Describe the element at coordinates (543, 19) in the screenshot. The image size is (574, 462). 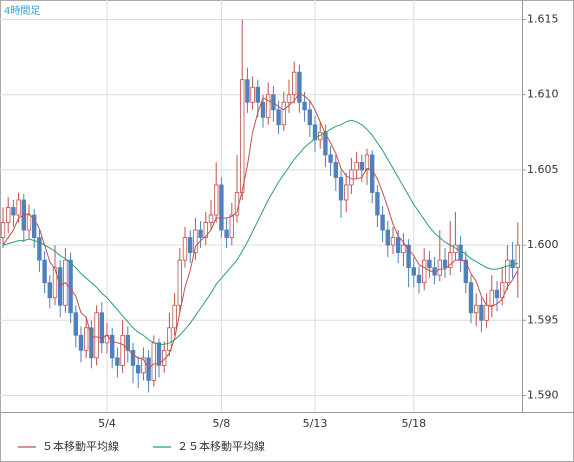
I see `y-tick-label: 1.615` at that location.